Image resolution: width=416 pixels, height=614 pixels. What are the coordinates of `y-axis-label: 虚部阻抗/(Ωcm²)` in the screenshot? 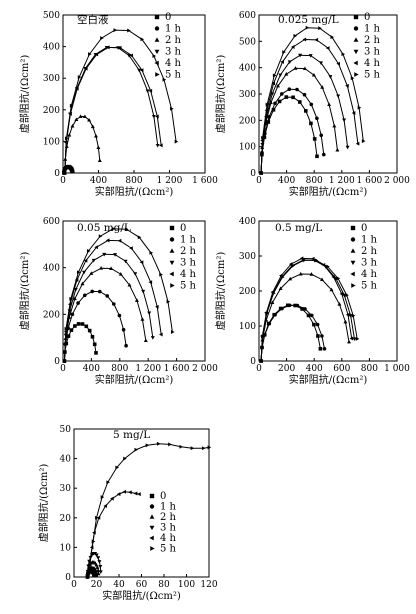 It's located at (24, 94).